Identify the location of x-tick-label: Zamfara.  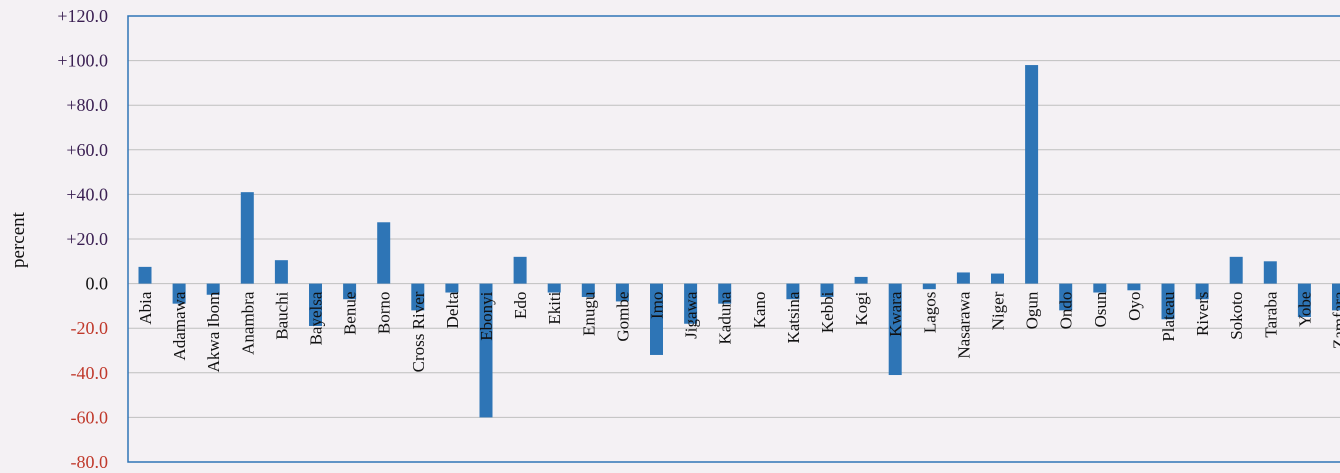
(1335, 320).